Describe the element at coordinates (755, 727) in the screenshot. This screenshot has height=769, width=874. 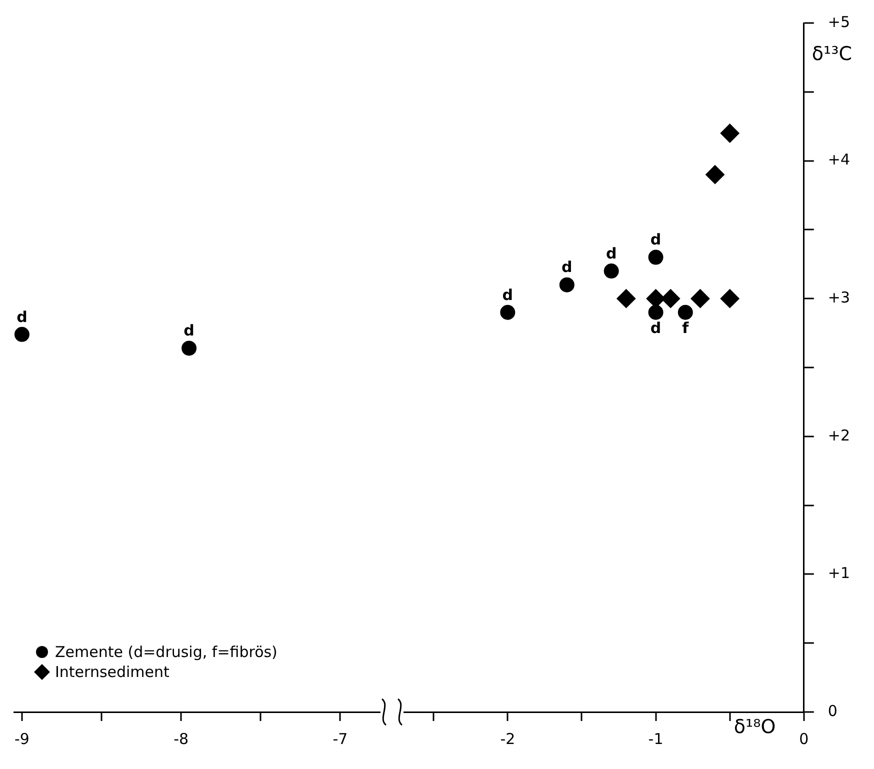
I see `x-axis-title: δ¹⁸O` at that location.